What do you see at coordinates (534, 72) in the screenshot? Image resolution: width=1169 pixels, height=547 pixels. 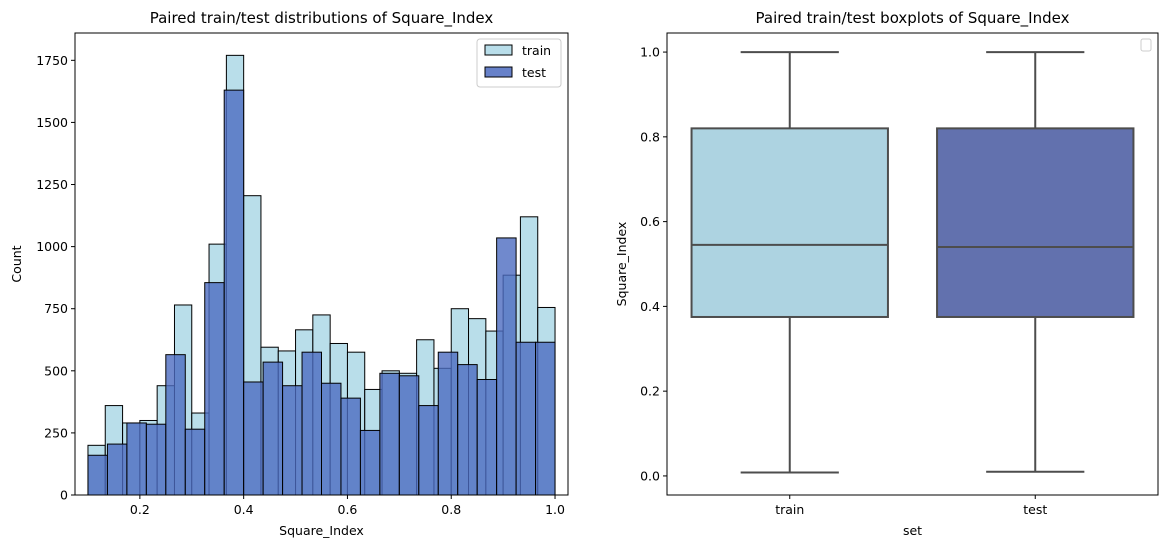 I see `legend-test-label: test` at bounding box center [534, 72].